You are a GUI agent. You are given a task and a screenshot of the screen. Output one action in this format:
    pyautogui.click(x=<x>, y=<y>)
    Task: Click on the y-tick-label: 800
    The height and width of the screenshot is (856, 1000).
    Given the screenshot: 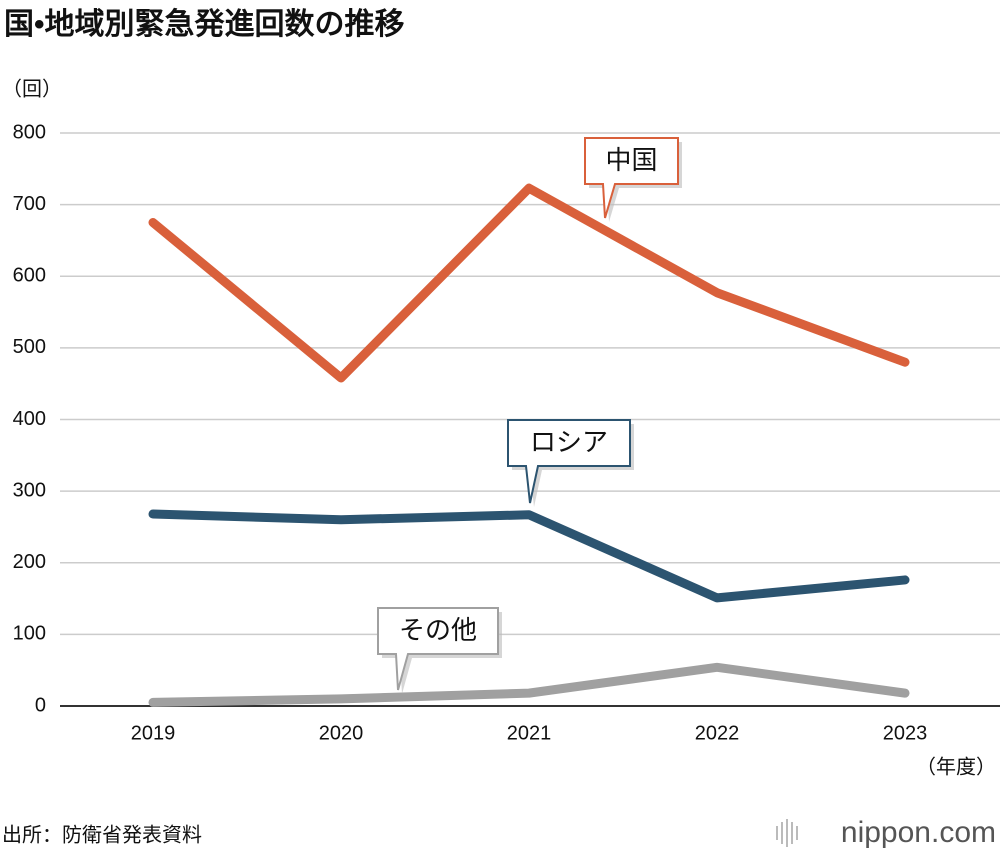 What is the action you would take?
    pyautogui.click(x=29, y=132)
    